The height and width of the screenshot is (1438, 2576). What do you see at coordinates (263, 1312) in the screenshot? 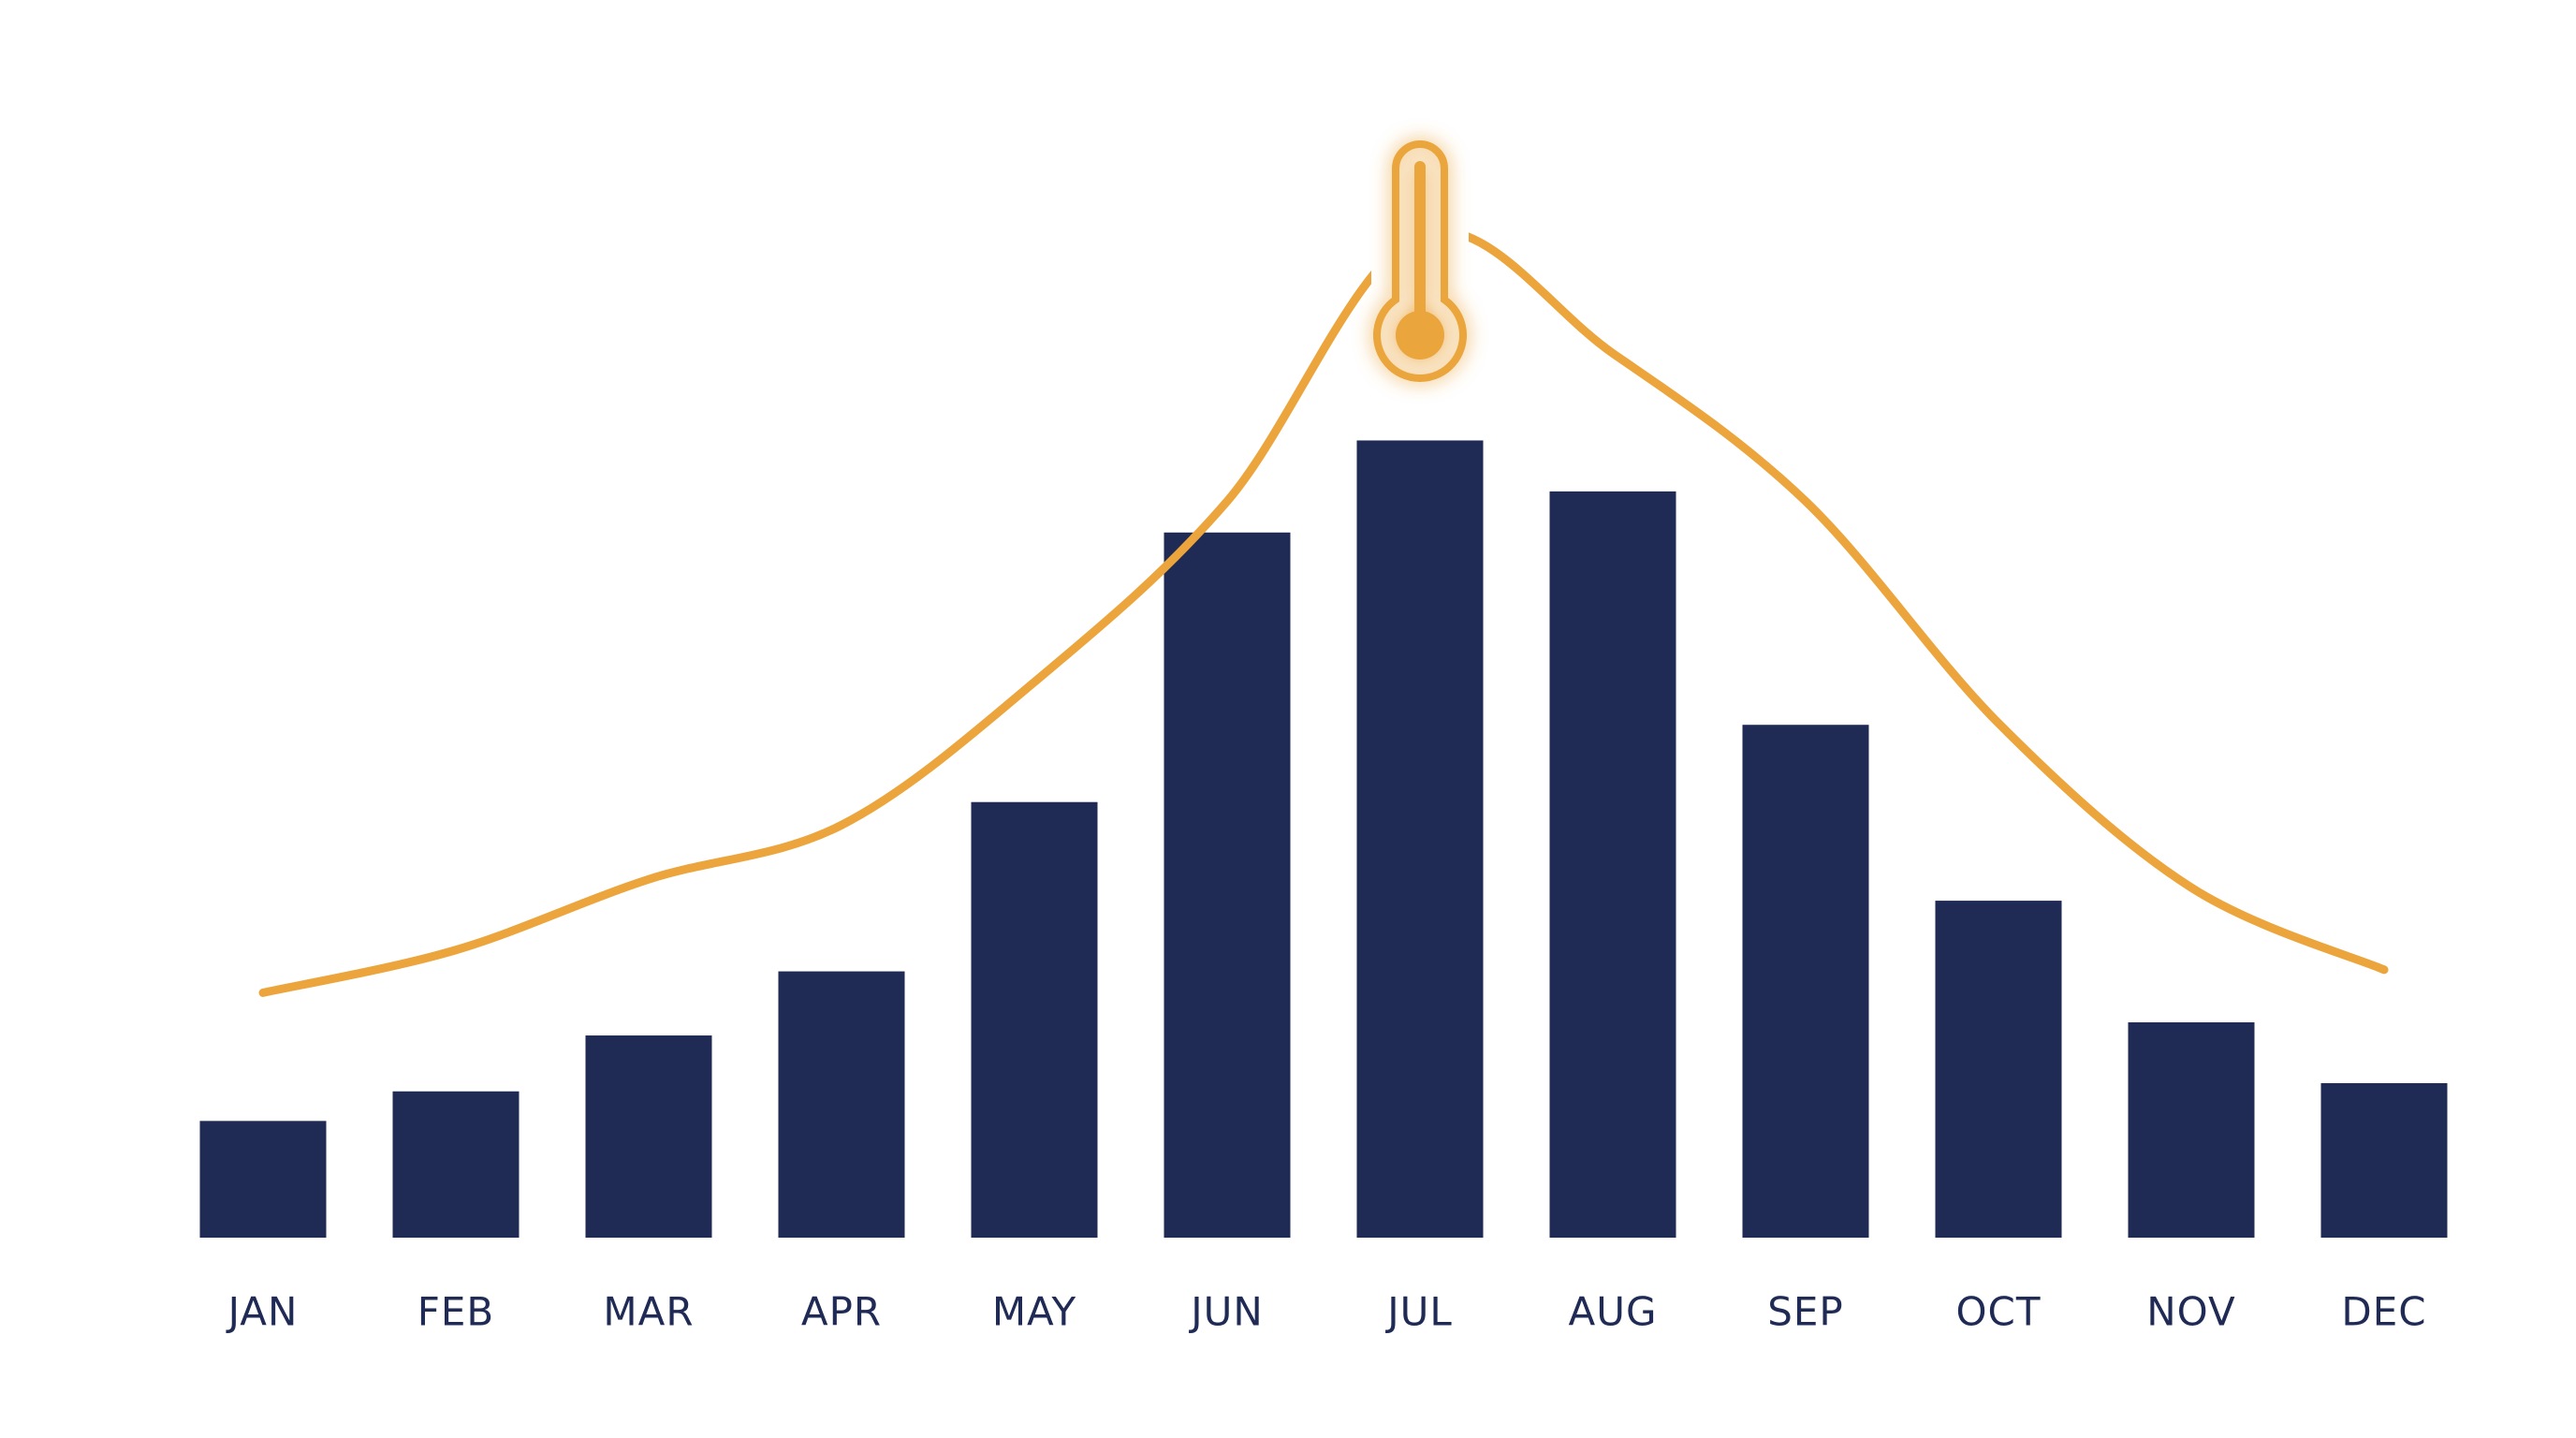
I see `x-tick-label: JAN` at bounding box center [263, 1312].